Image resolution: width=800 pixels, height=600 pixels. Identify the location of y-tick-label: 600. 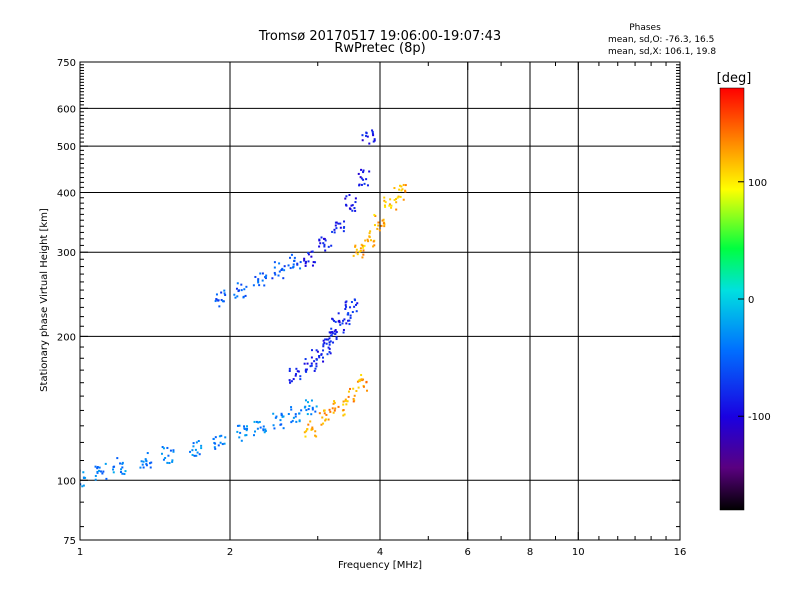
(66, 109).